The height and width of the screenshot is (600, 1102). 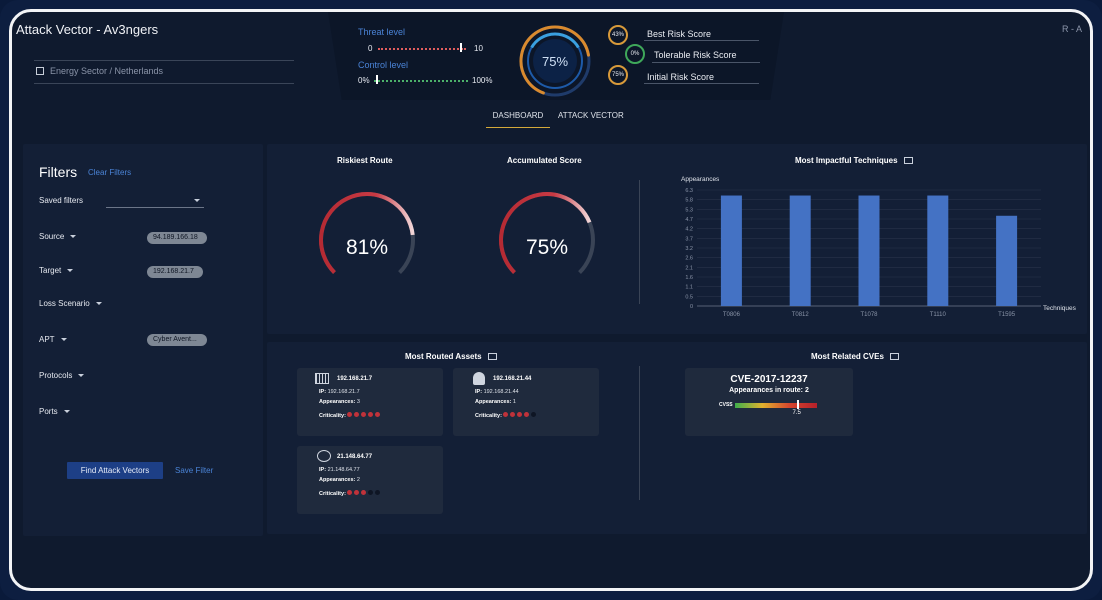 I want to click on asset-ip: IP: 192.168.21.44, so click(x=497, y=392).